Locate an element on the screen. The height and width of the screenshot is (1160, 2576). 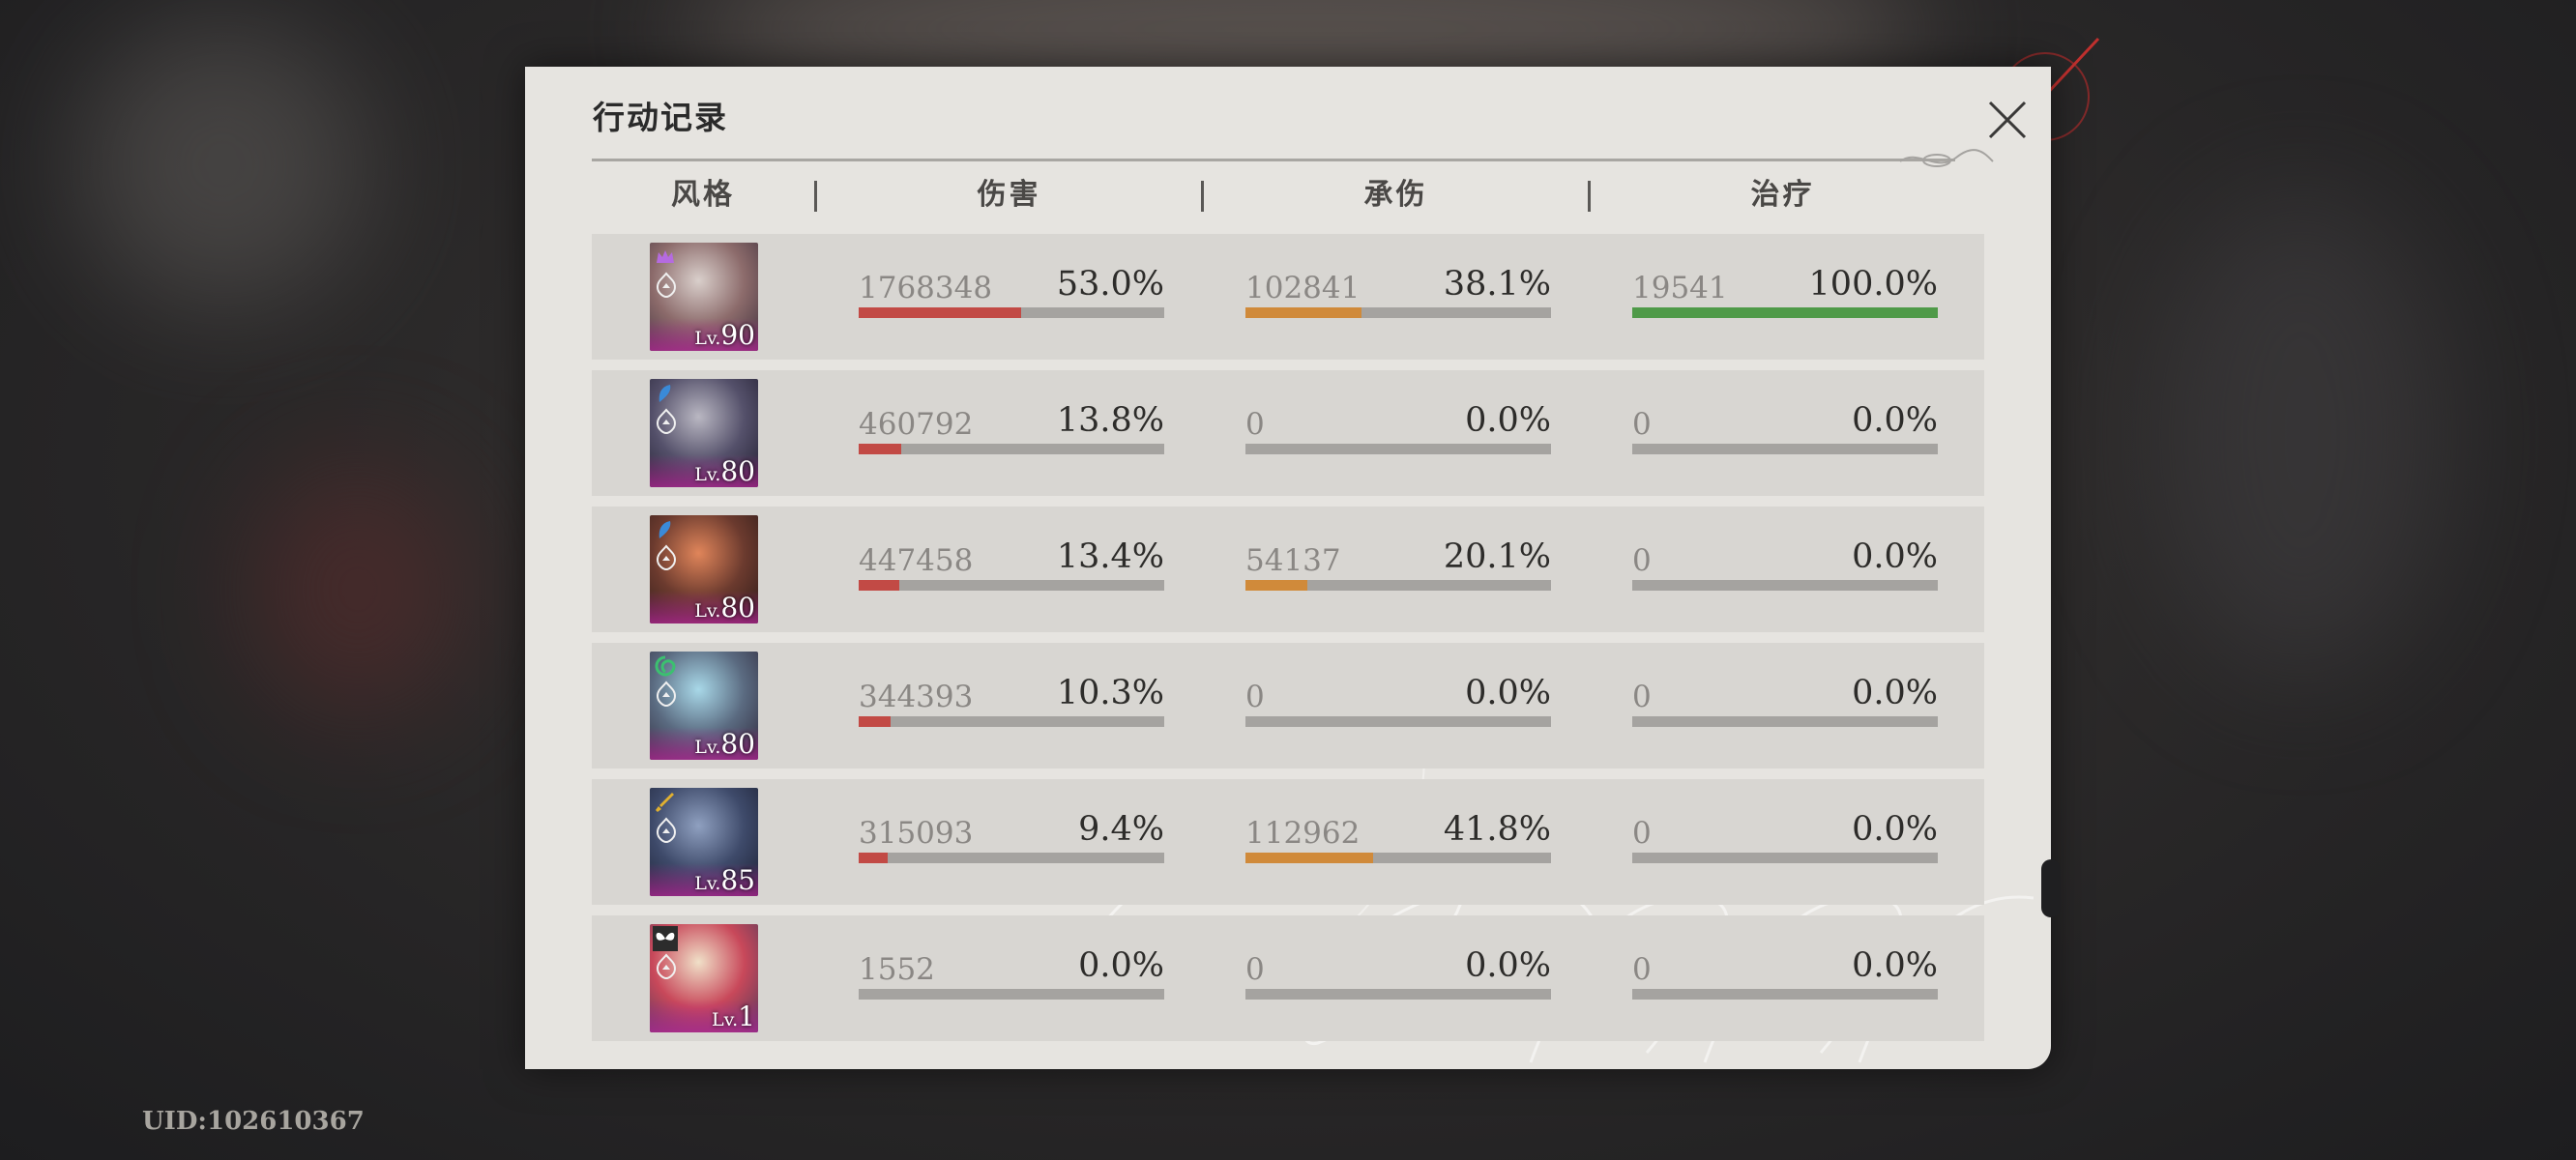
level-value: 90 is located at coordinates (737, 335).